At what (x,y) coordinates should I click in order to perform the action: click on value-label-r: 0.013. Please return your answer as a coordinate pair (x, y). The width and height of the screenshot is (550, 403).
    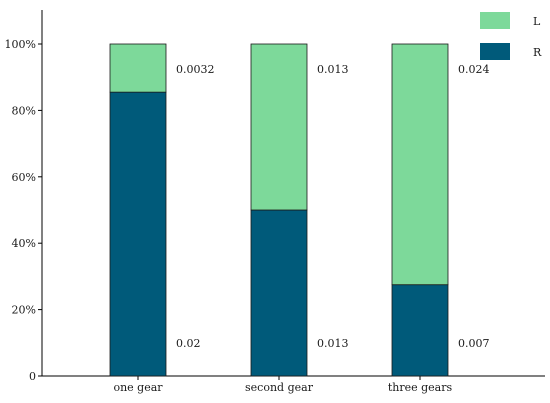
    Looking at the image, I should click on (333, 343).